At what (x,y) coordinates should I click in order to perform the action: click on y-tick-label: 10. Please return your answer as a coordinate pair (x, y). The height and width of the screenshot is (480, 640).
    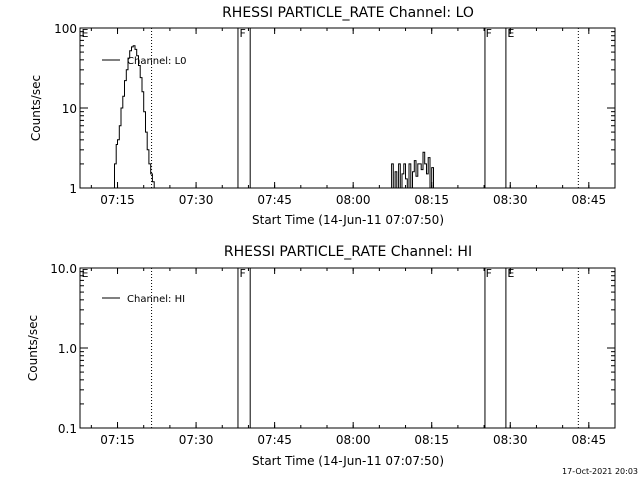
    Looking at the image, I should click on (69, 109).